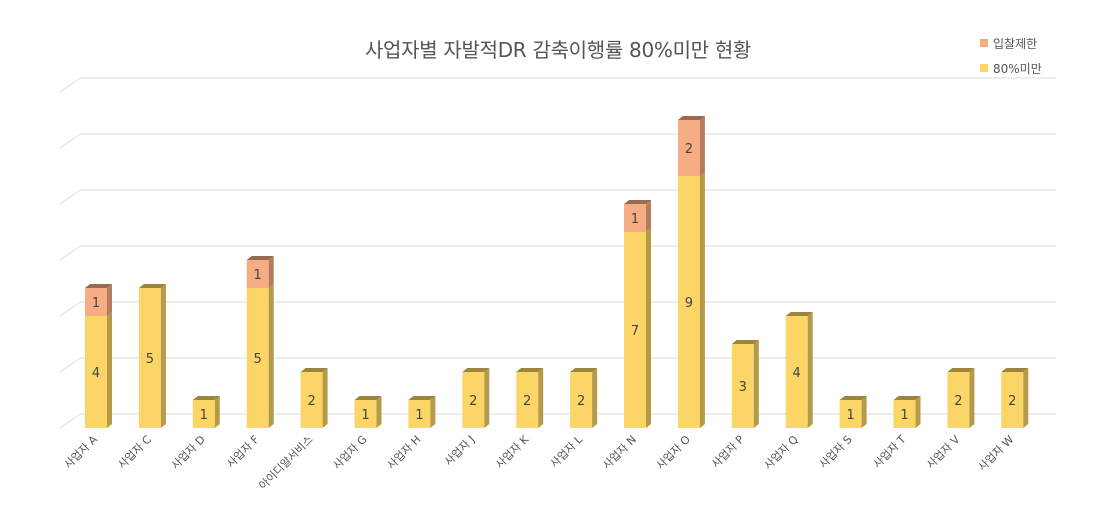  What do you see at coordinates (619, 452) in the screenshot?
I see `category-label: 사업자 N` at bounding box center [619, 452].